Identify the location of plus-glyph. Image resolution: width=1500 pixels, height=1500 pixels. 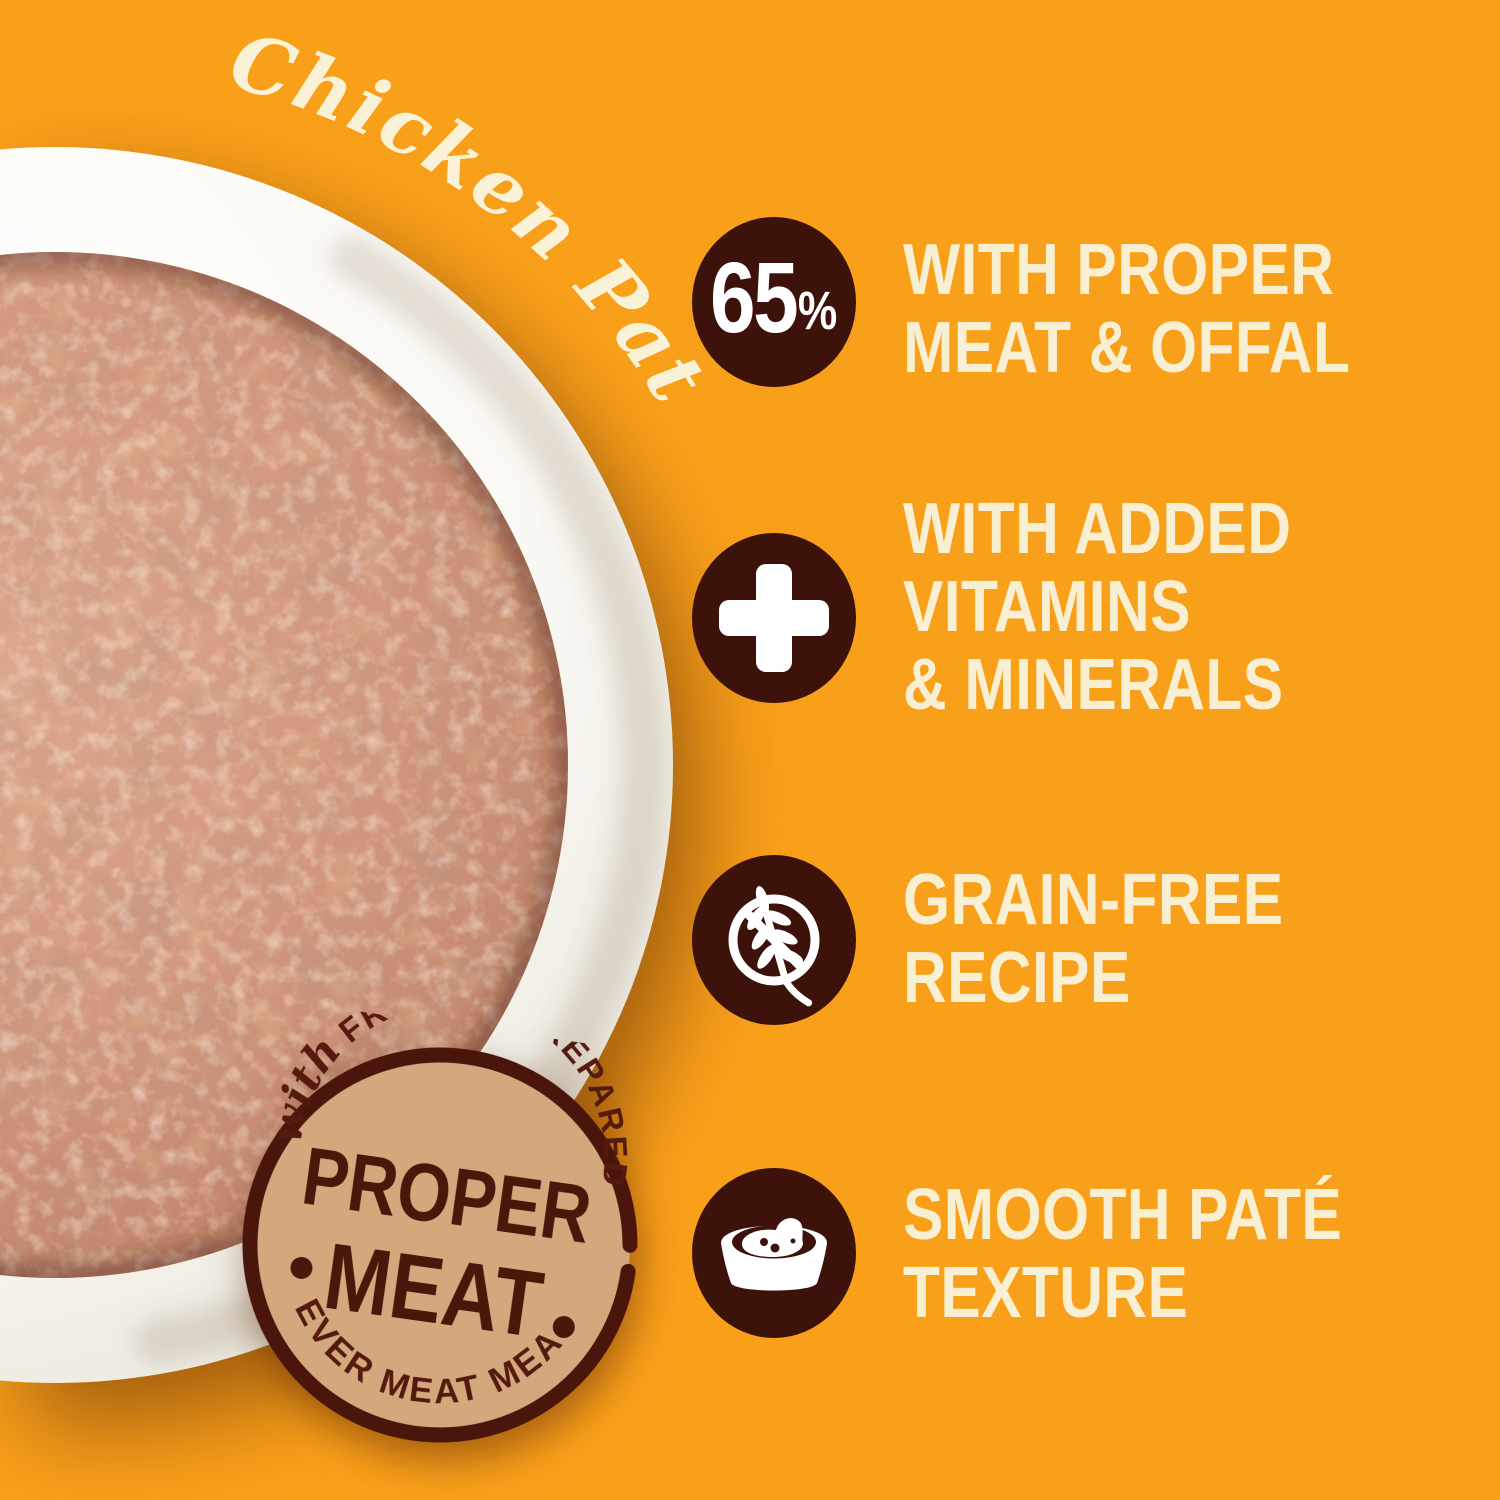
(774, 618).